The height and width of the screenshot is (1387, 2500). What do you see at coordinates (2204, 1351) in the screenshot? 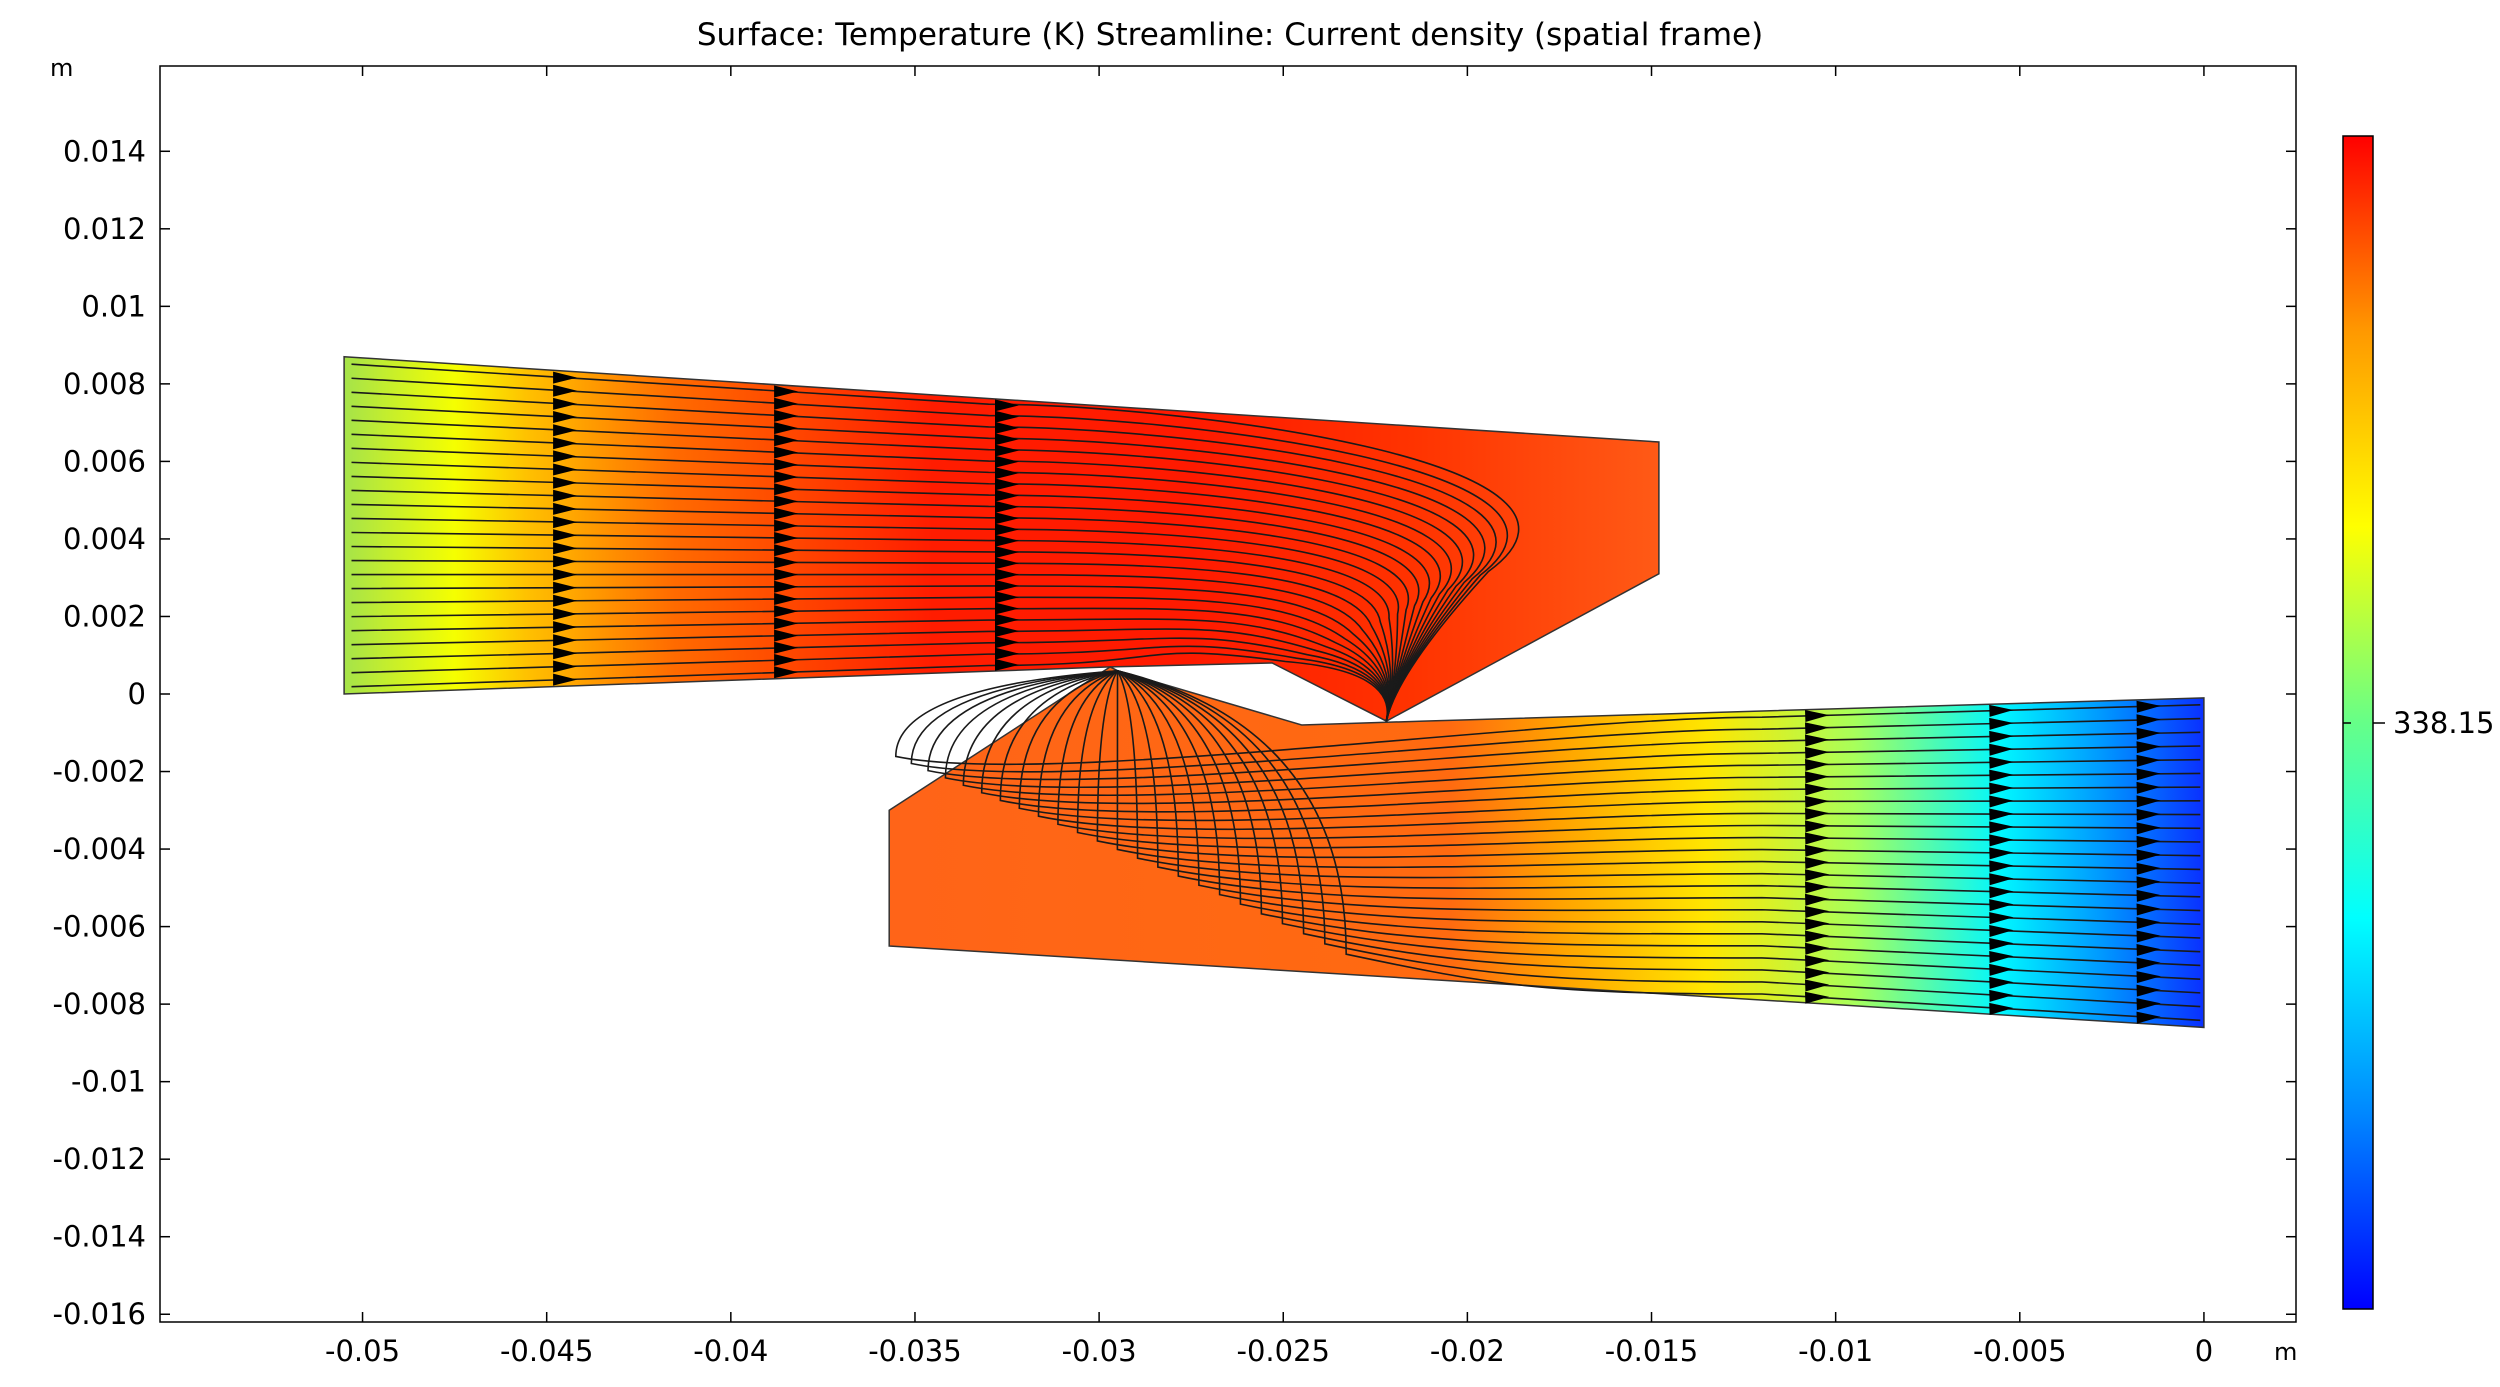
I see `x-tick-label: 0` at bounding box center [2204, 1351].